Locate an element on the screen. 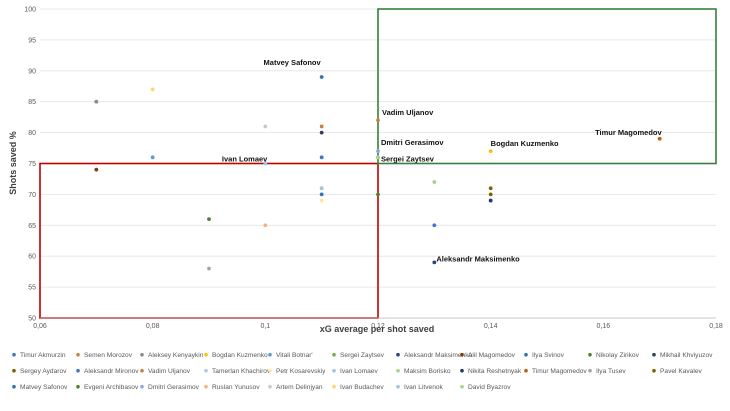 Image resolution: width=730 pixels, height=411 pixels. legend-label: Ivan Budachev is located at coordinates (362, 387).